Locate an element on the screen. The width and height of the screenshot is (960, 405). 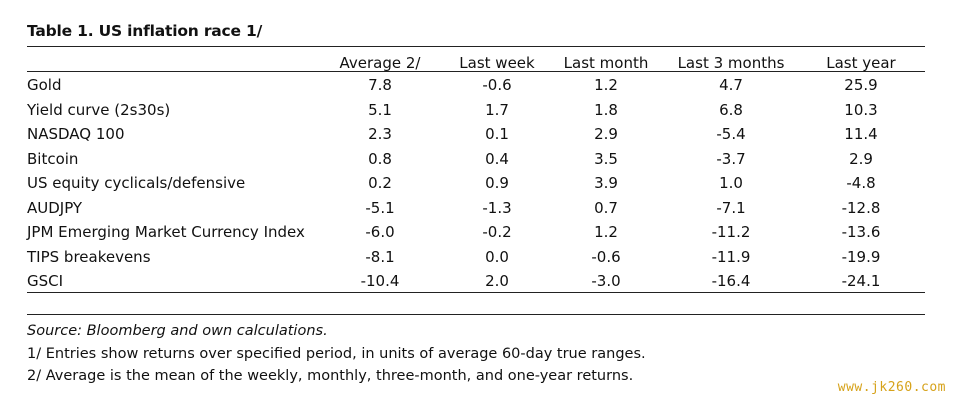
cell-last-week: 0.1 is located at coordinates (497, 134).